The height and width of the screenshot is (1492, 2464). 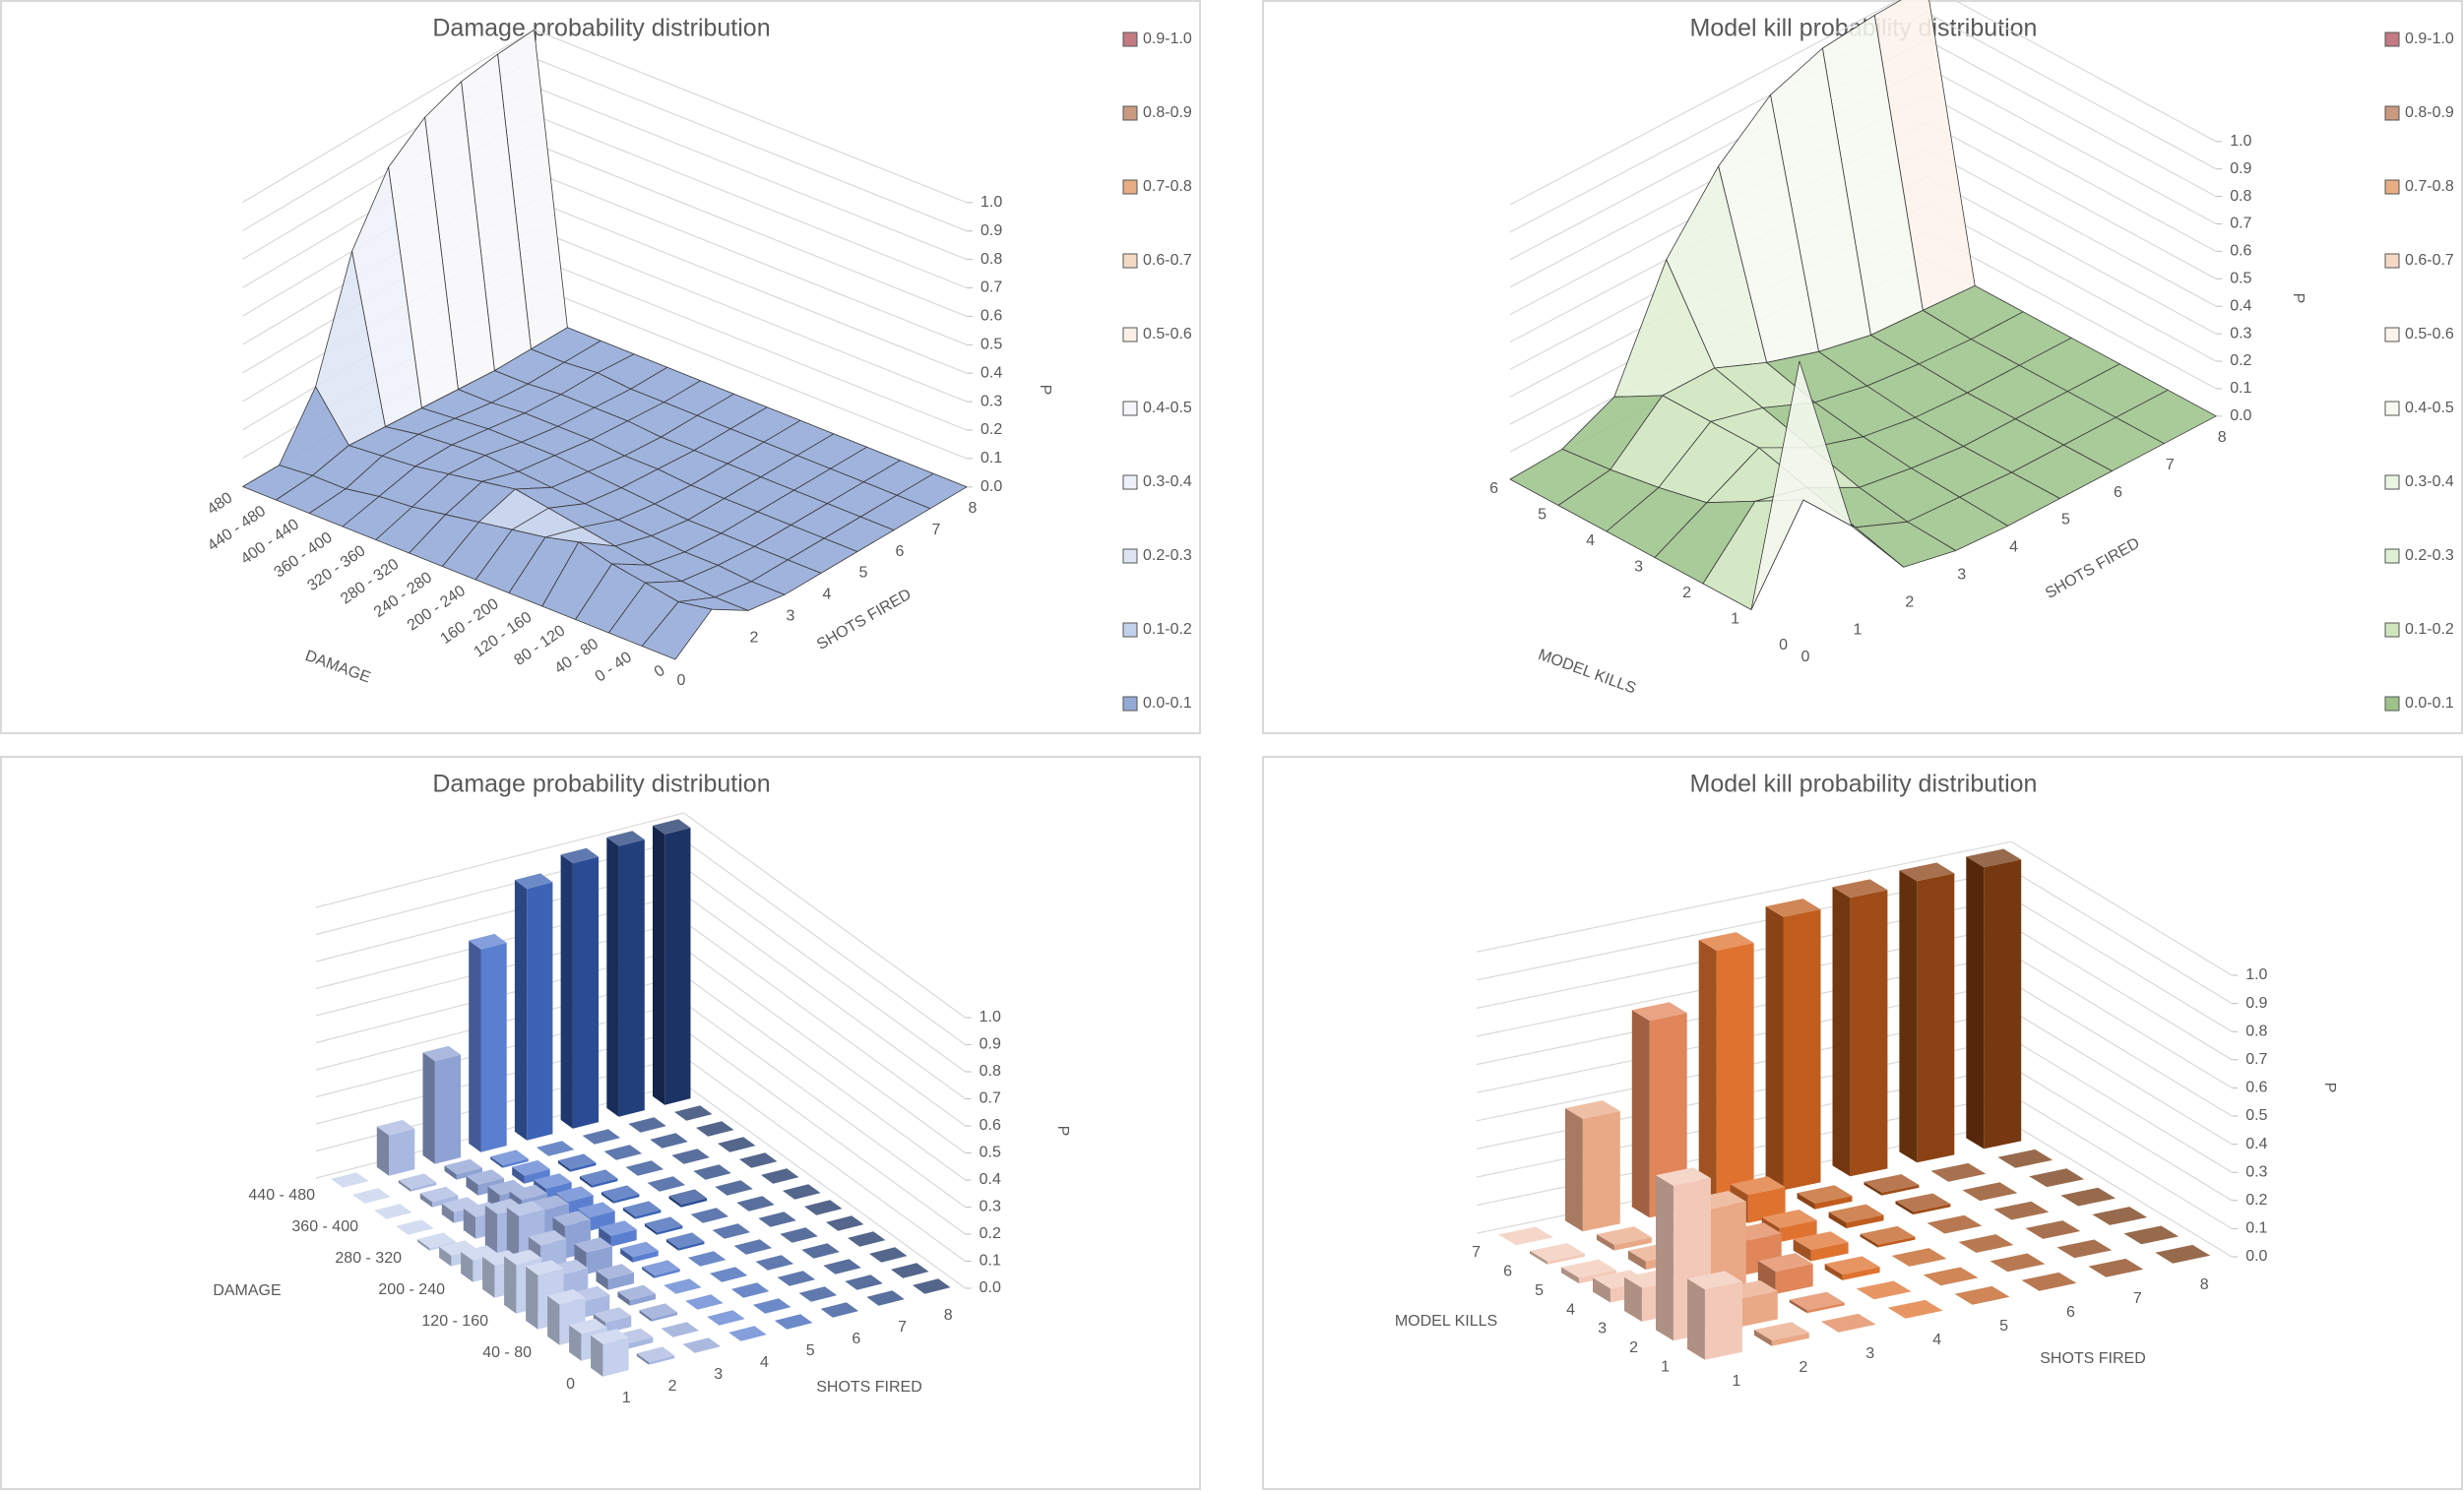 What do you see at coordinates (368, 1258) in the screenshot?
I see `depth-tick-label: 280 - 320` at bounding box center [368, 1258].